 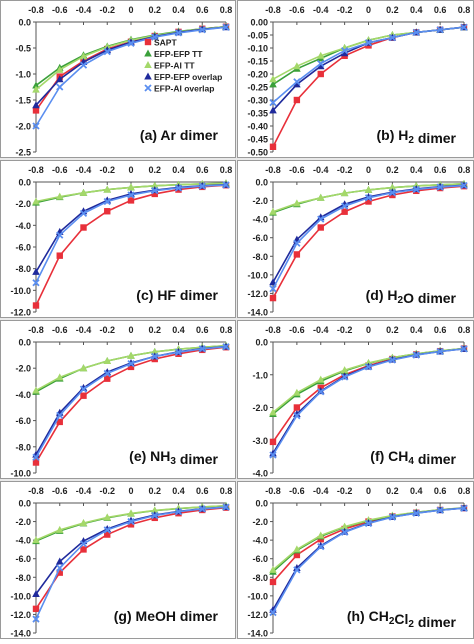 I want to click on x-tick-label: 0, so click(x=368, y=170).